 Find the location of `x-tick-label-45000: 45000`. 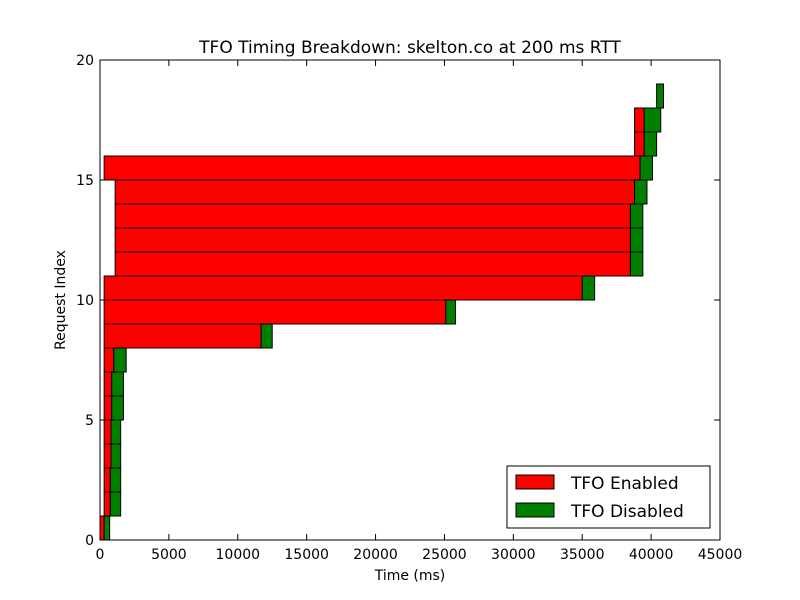

x-tick-label-45000: 45000 is located at coordinates (720, 555).